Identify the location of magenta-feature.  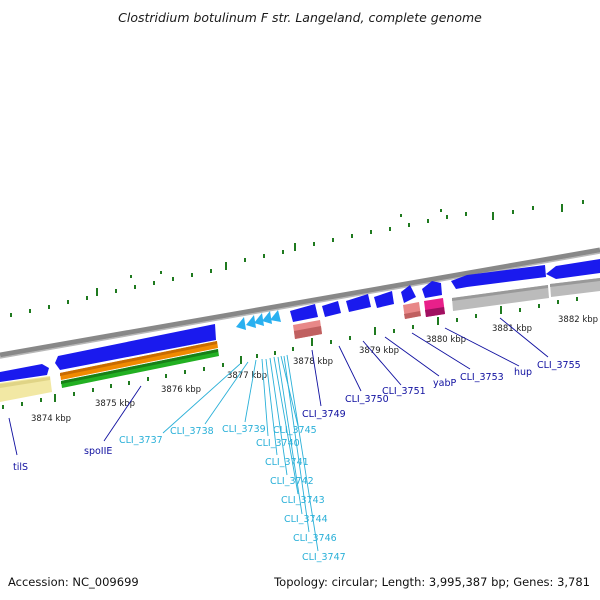
(435, 312).